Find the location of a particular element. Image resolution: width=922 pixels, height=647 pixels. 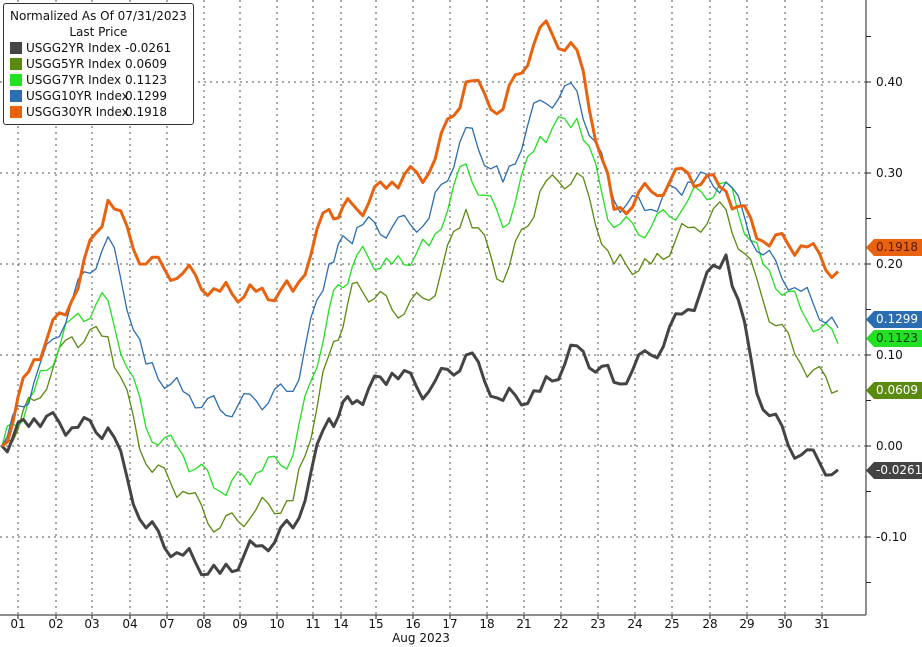

legend-subtitle: Last Price is located at coordinates (98, 32).